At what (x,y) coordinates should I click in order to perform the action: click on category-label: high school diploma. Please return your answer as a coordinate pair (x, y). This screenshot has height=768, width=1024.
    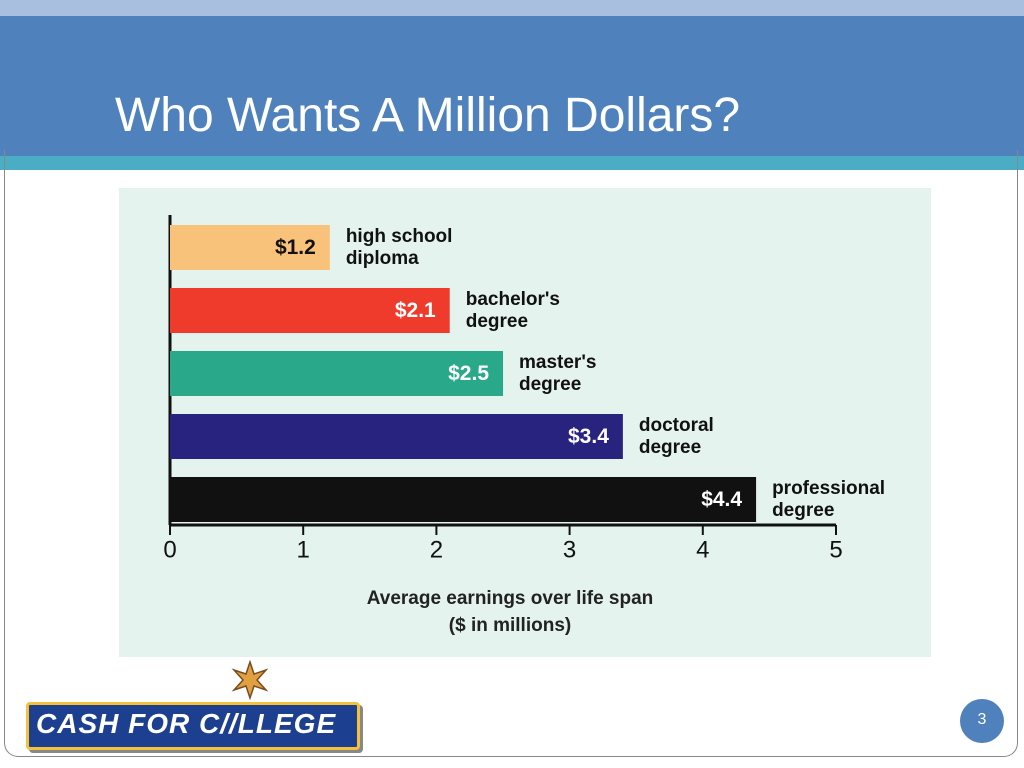
    Looking at the image, I should click on (399, 247).